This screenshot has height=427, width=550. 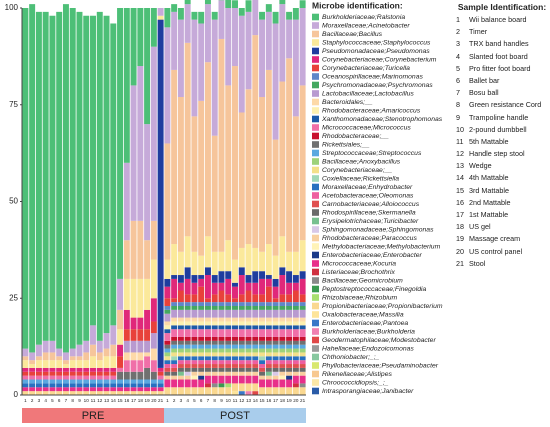 What do you see at coordinates (376, 42) in the screenshot?
I see `legend-label: Staphylococcaceae;Staphylococcus` at bounding box center [376, 42].